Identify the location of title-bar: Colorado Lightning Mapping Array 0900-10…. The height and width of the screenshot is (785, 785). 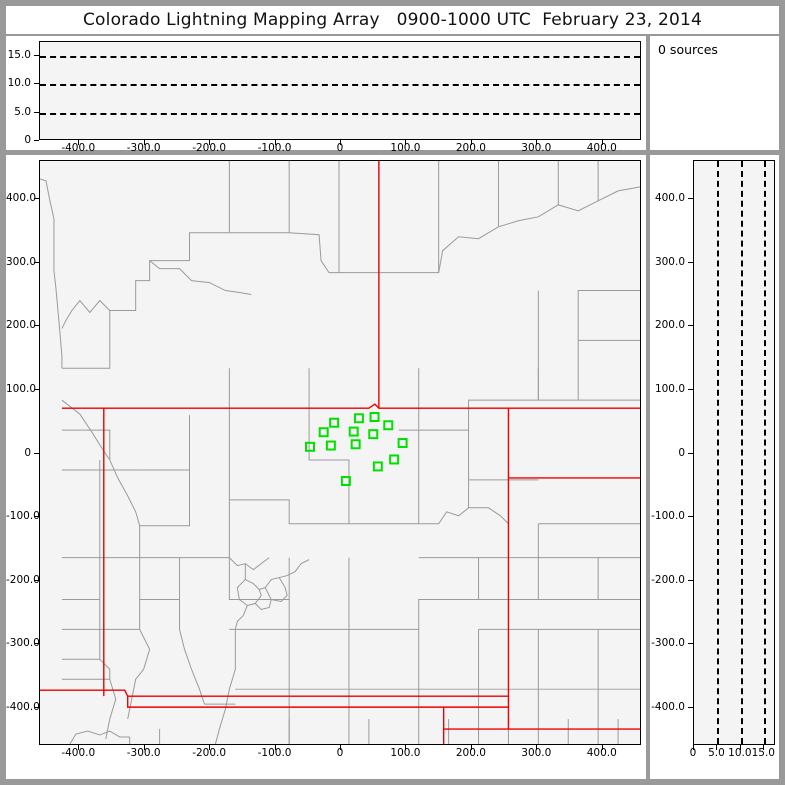
(392, 20).